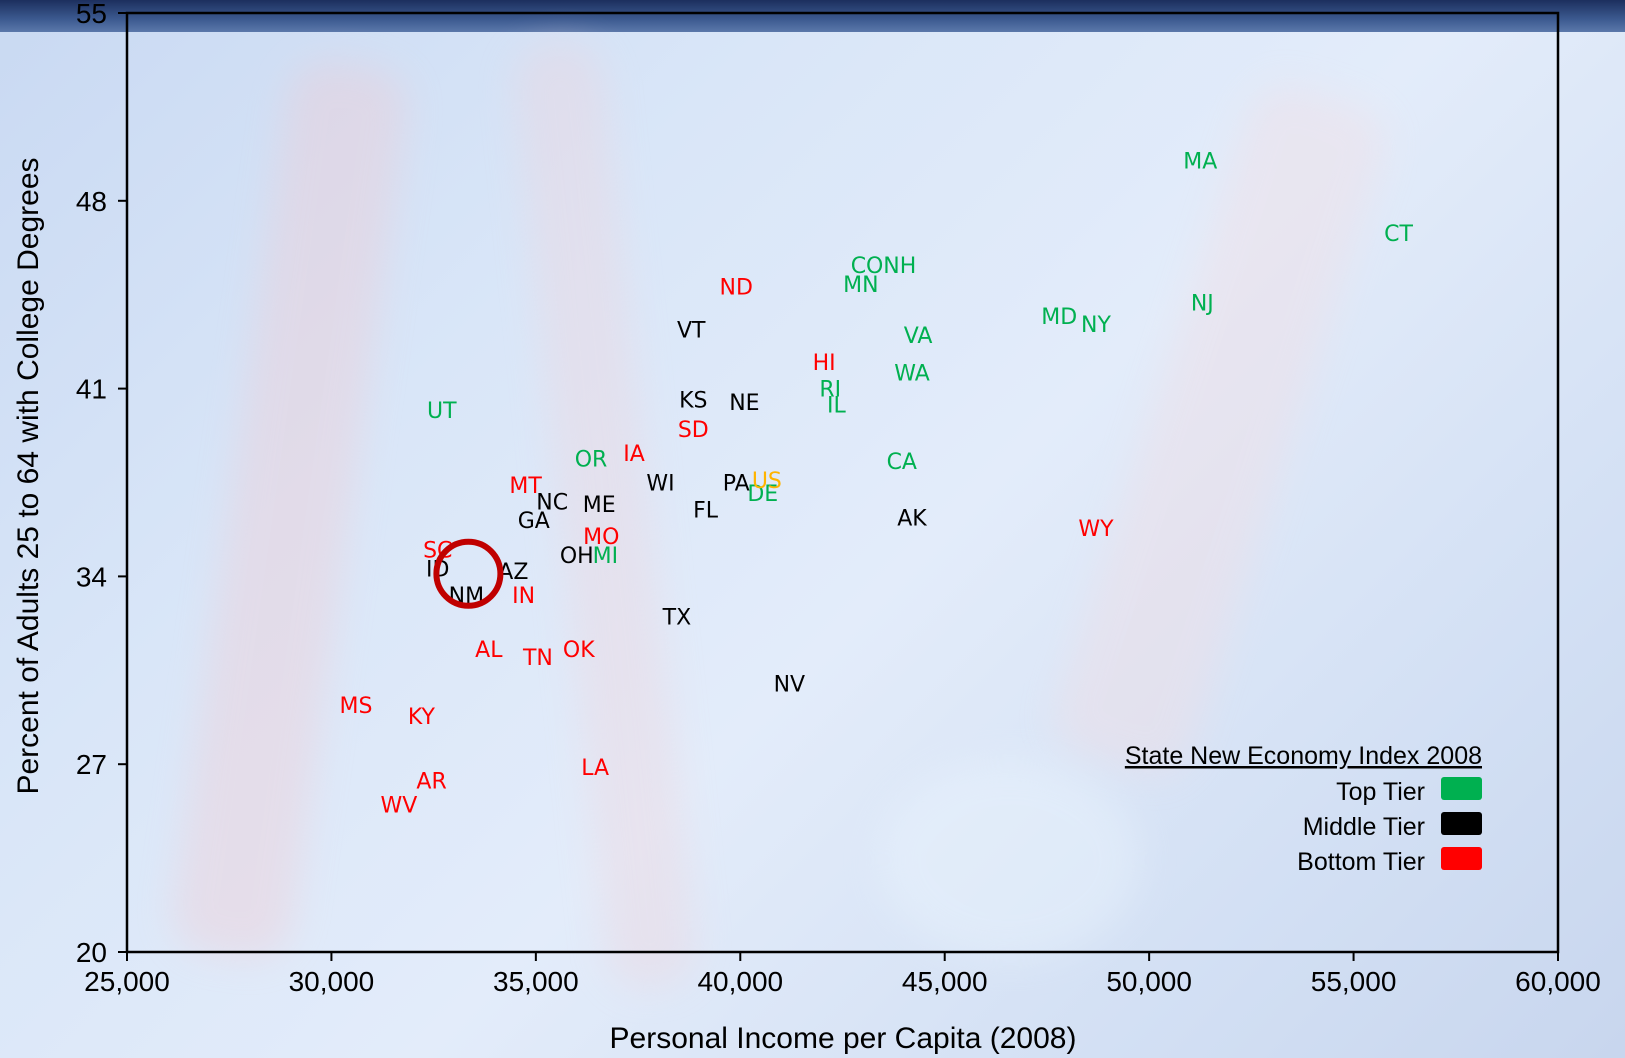 Image resolution: width=1625 pixels, height=1058 pixels. I want to click on point-label-nj: NJ, so click(1202, 304).